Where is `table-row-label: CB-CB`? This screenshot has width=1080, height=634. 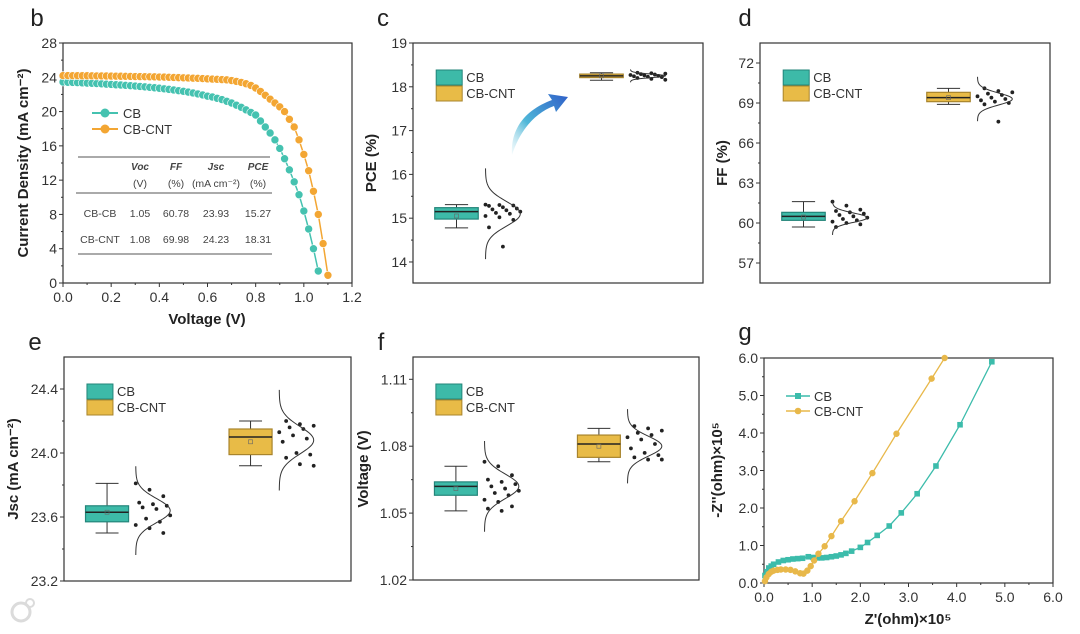
table-row-label: CB-CB is located at coordinates (100, 214).